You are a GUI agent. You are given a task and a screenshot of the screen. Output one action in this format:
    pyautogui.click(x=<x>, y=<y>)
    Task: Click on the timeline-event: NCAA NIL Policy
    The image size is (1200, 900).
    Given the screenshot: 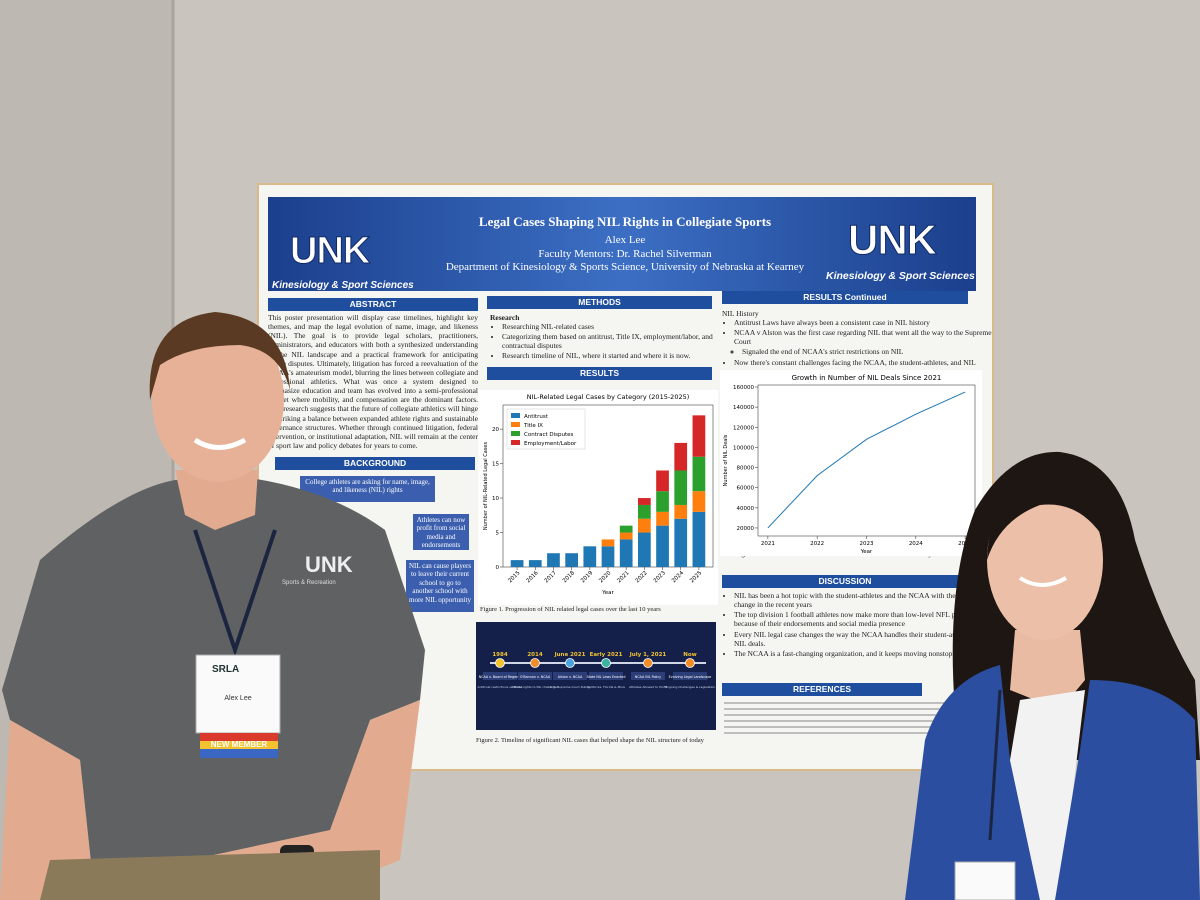 What is the action you would take?
    pyautogui.click(x=648, y=677)
    